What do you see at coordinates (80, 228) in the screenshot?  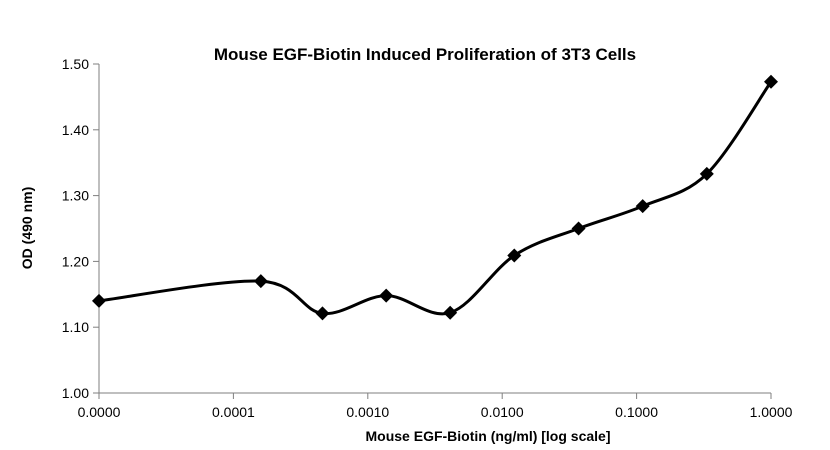 I see `y-axis-ticks: 1.00 1.10 1.20 1.30 1.40 1.50` at bounding box center [80, 228].